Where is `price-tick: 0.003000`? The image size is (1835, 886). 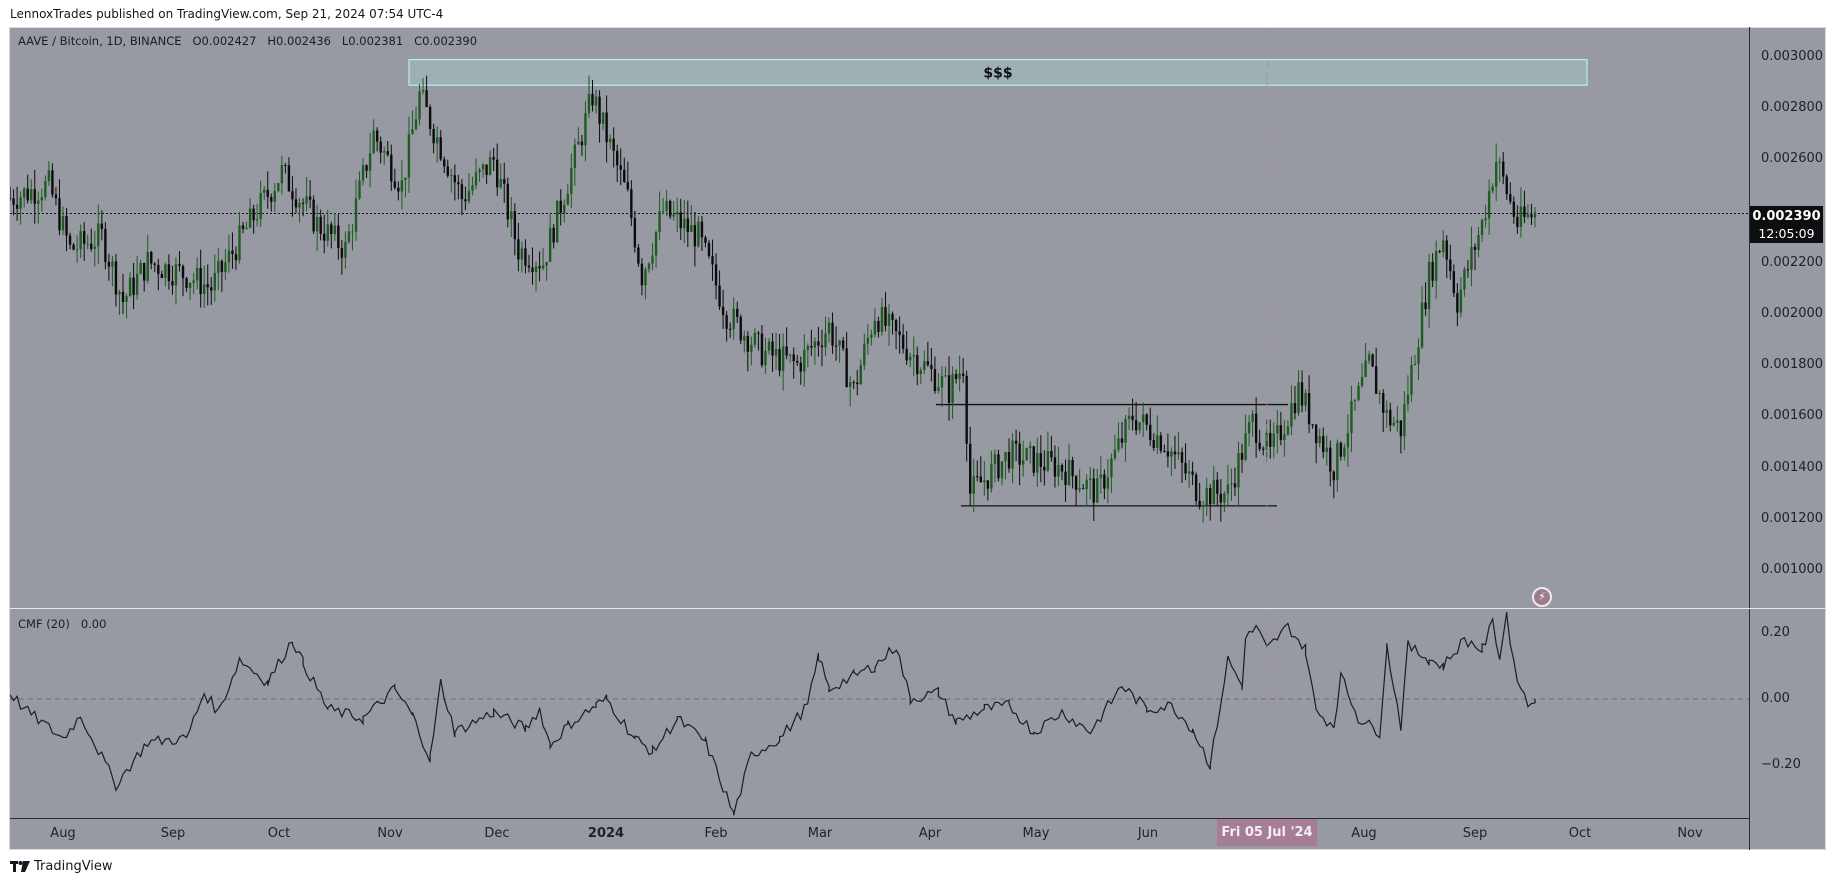 price-tick: 0.003000 is located at coordinates (1792, 56).